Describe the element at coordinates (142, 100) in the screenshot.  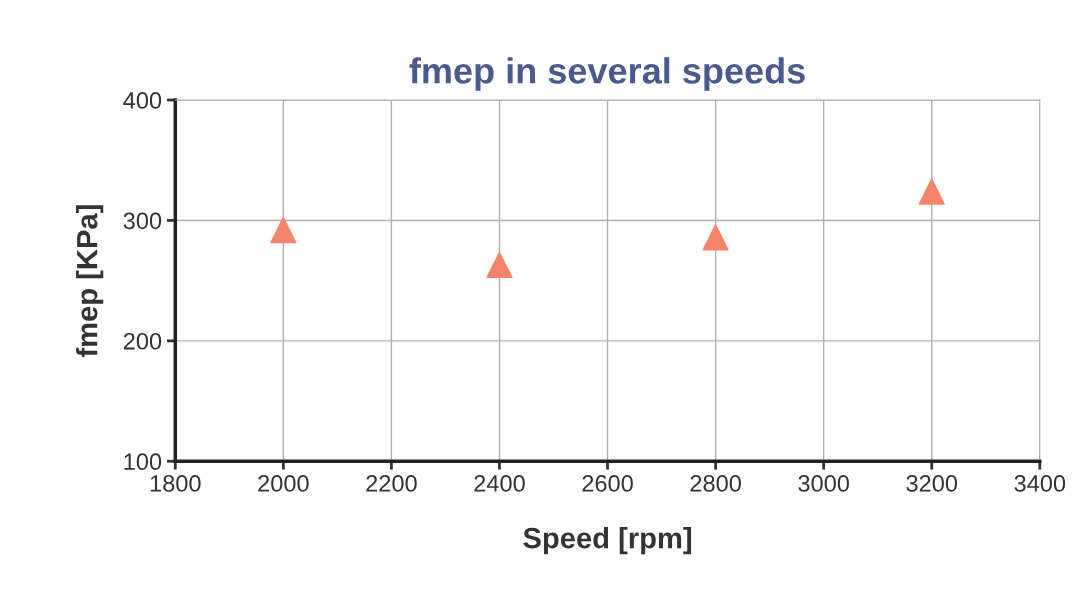
I see `y-tick-label: 400` at that location.